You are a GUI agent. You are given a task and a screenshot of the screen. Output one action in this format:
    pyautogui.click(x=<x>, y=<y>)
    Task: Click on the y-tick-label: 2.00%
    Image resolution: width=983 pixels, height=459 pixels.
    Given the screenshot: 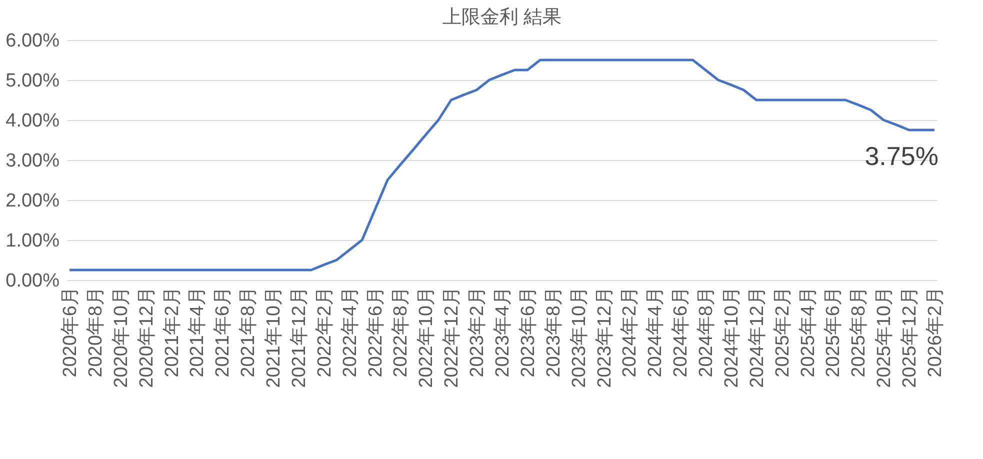 What is the action you would take?
    pyautogui.click(x=33, y=201)
    